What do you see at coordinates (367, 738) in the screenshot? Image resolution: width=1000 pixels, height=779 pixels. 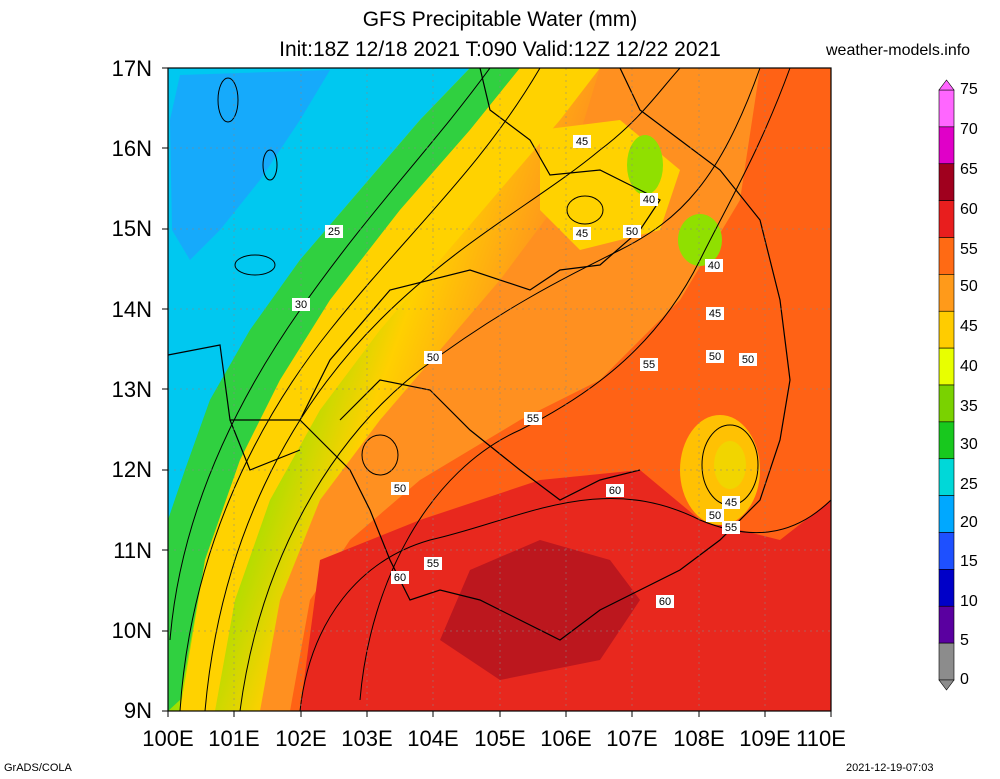 I see `lon-label: 103E` at bounding box center [367, 738].